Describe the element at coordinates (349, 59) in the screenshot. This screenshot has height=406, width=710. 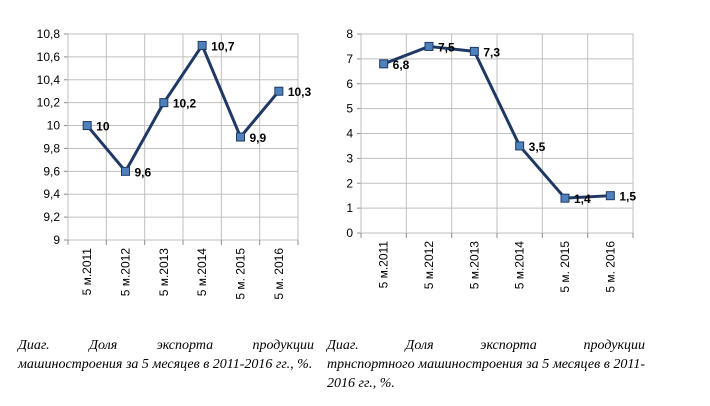
I see `y-tick-label: 7` at that location.